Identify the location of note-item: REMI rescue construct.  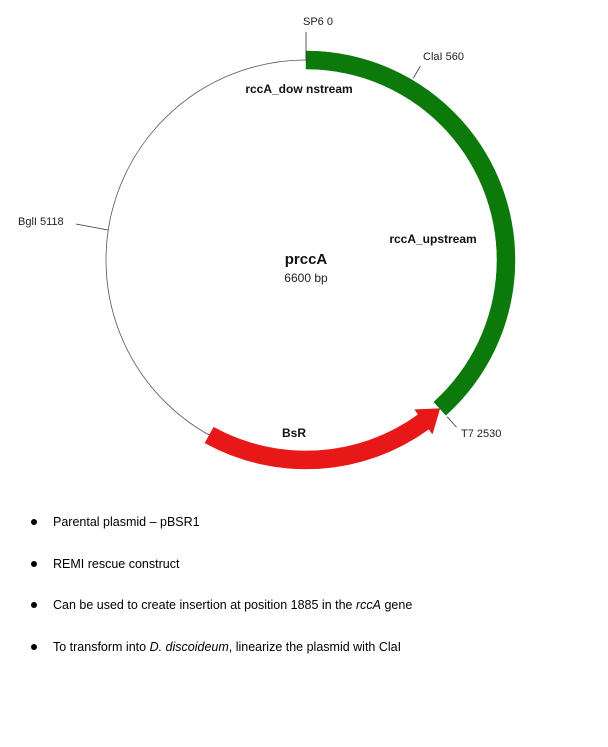
(311, 577).